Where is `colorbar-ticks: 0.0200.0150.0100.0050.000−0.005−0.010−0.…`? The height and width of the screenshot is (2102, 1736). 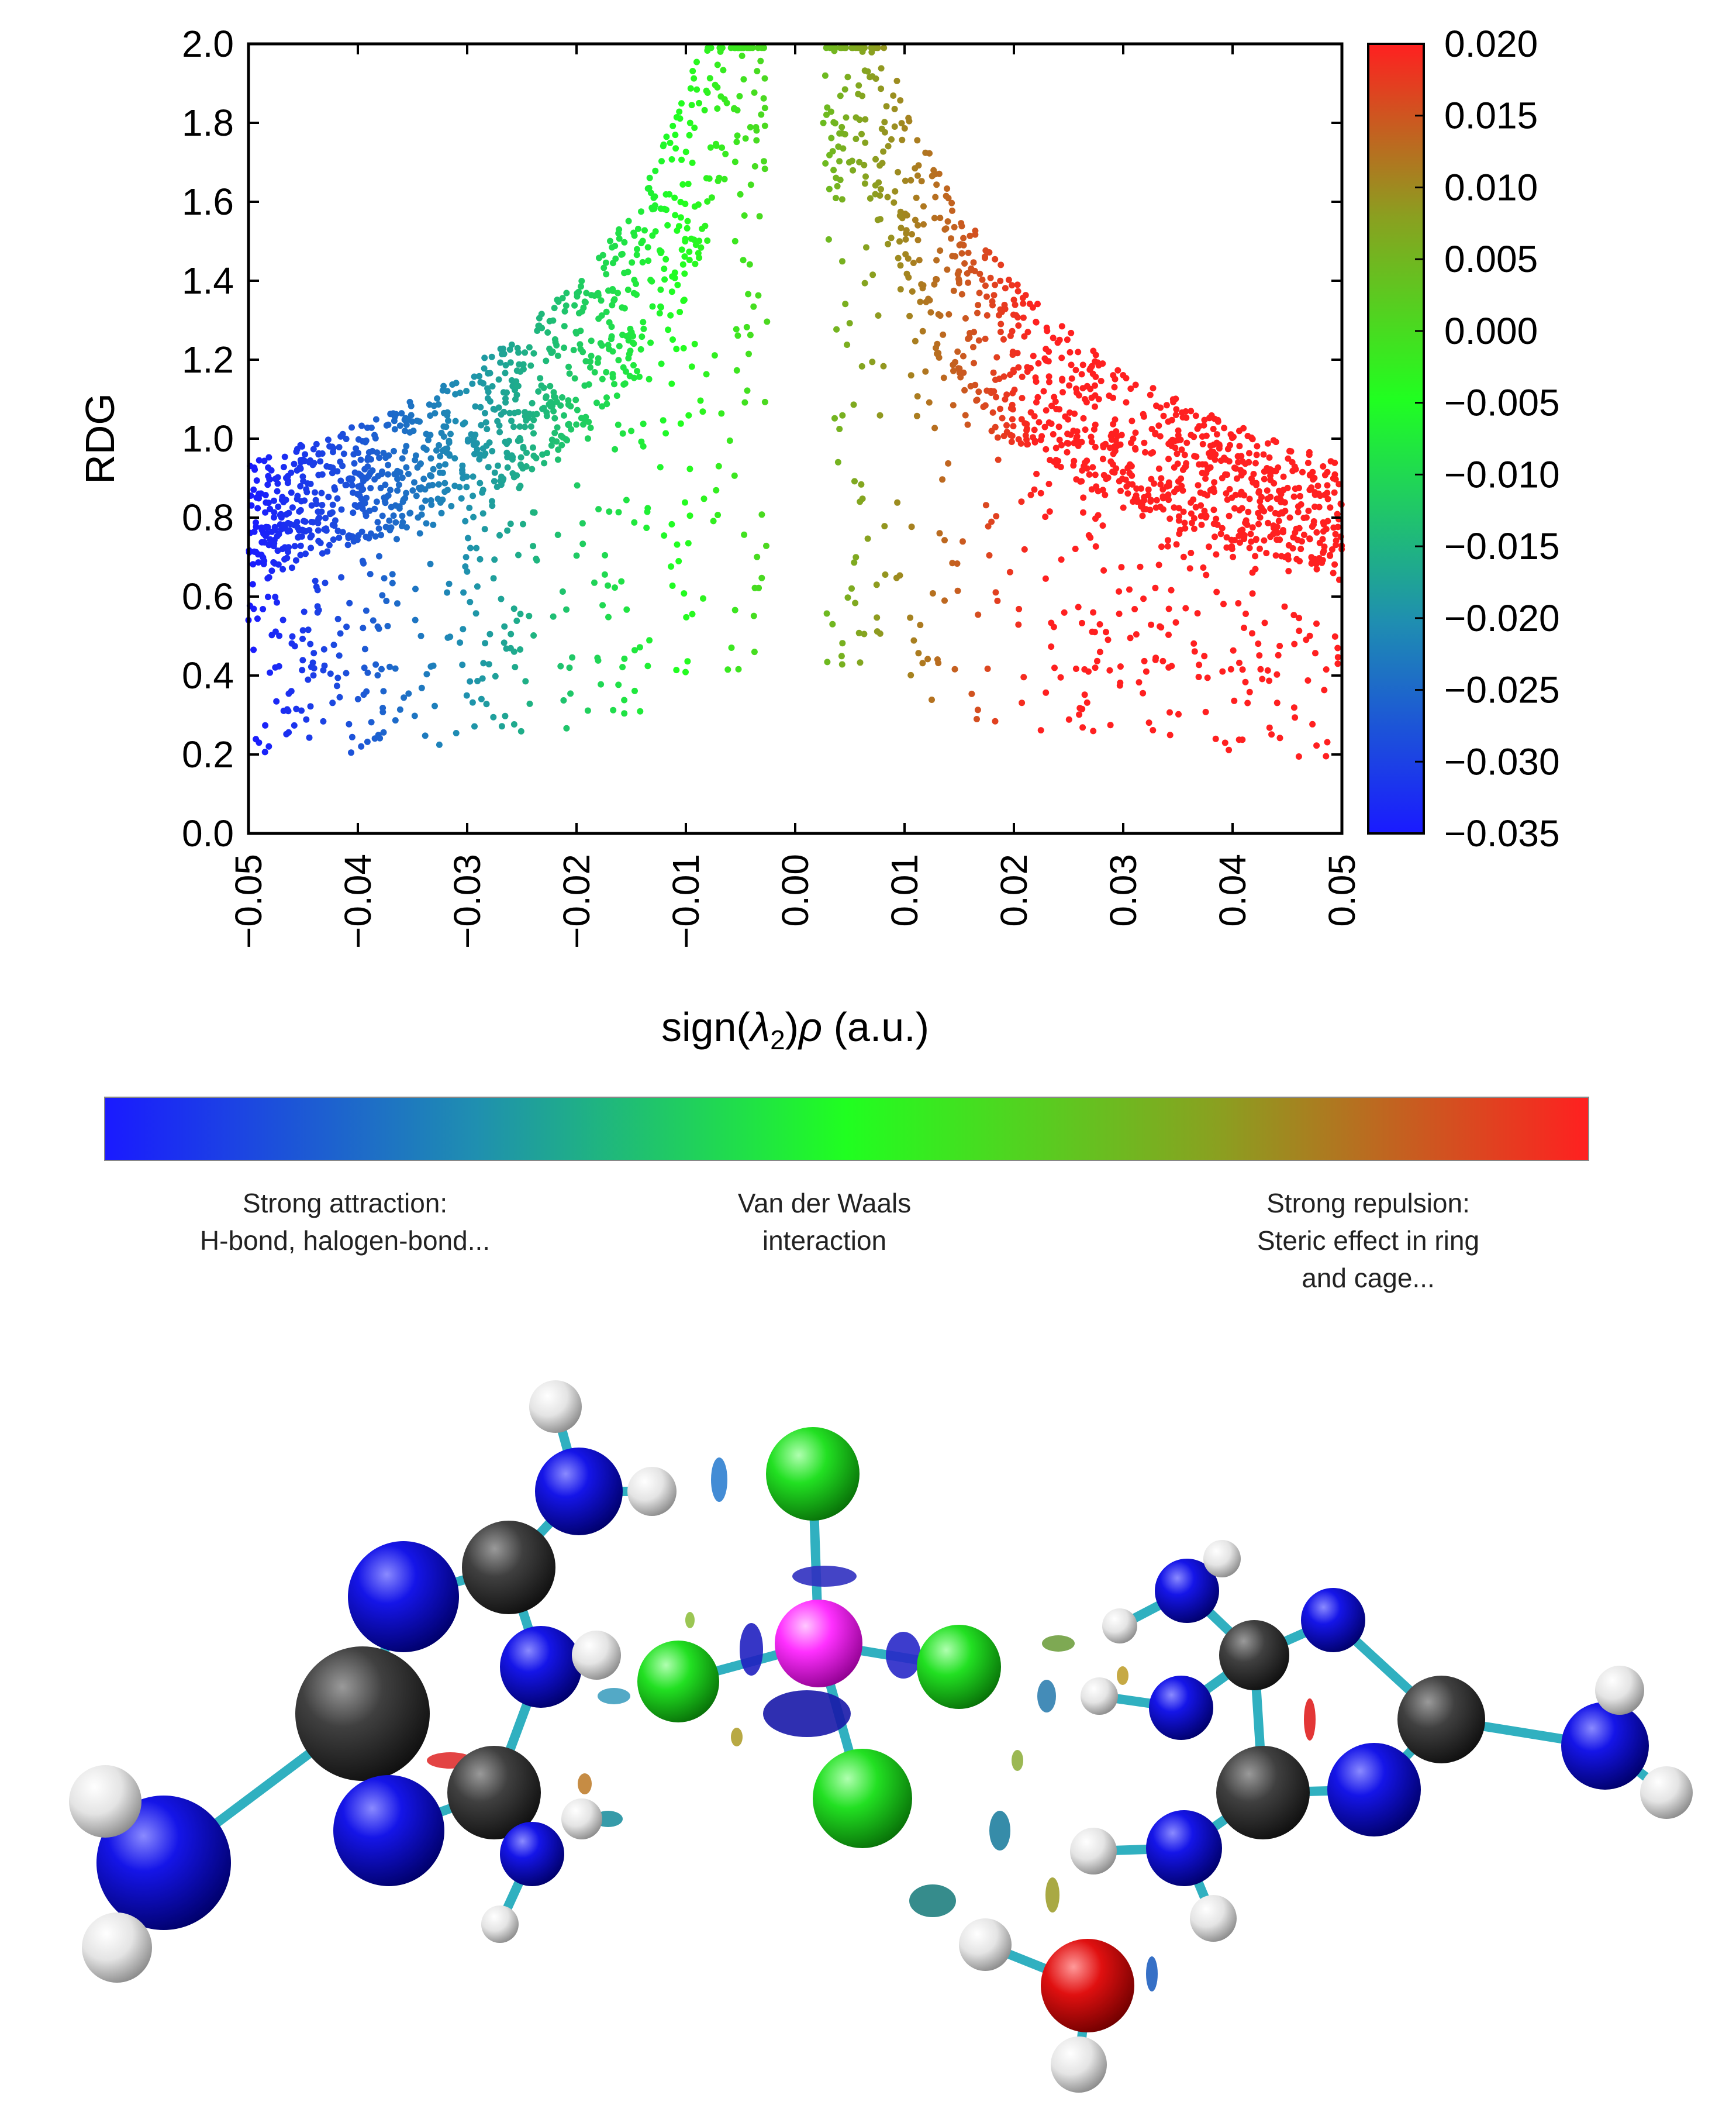 colorbar-ticks: 0.0200.0150.0100.0050.000−0.005−0.010−0.… is located at coordinates (1487, 438).